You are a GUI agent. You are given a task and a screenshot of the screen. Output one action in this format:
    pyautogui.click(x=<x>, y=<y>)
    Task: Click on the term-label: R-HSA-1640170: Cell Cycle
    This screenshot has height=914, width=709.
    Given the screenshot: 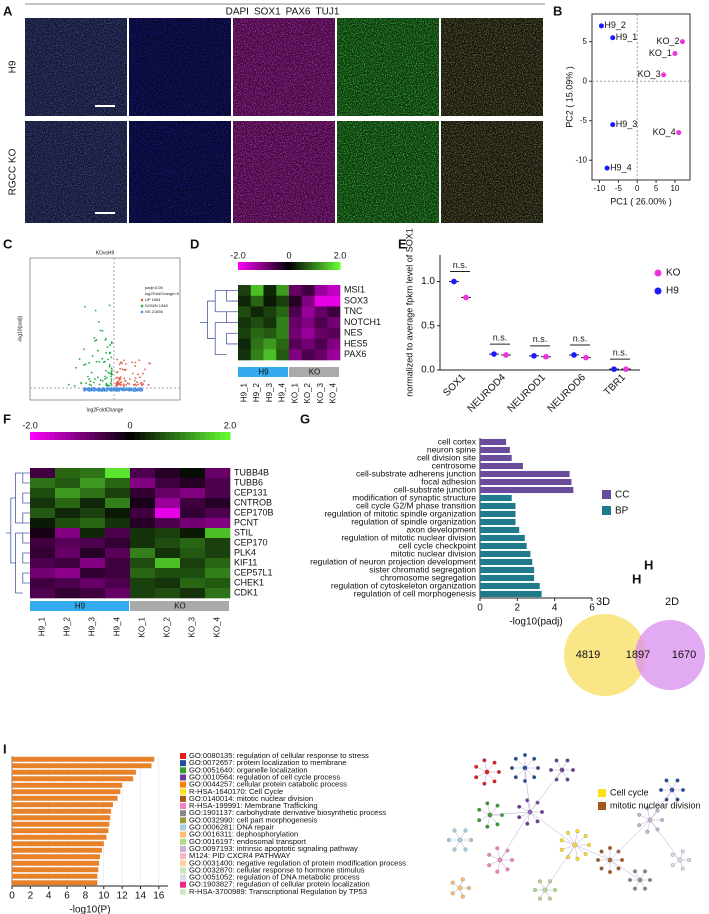 What is the action you would take?
    pyautogui.click(x=236, y=791)
    